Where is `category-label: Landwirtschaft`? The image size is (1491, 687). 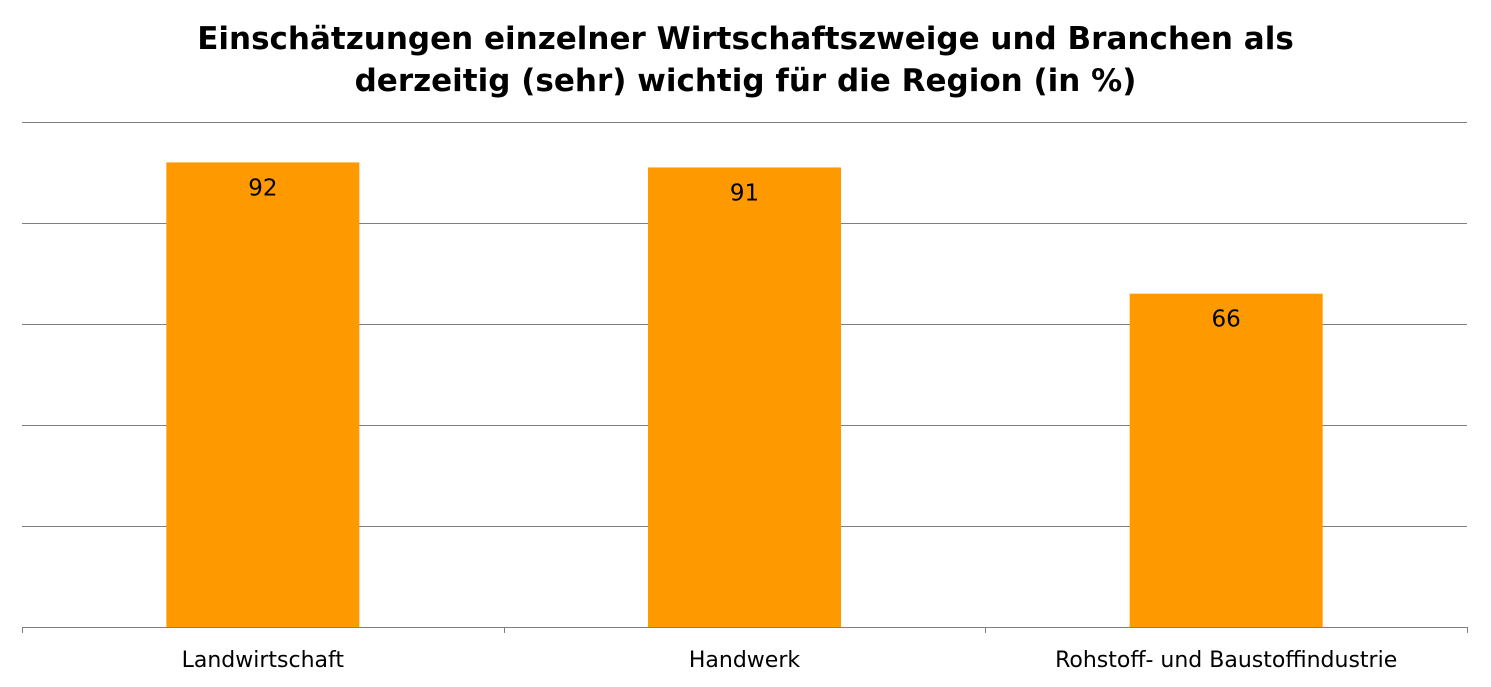 category-label: Landwirtschaft is located at coordinates (263, 660).